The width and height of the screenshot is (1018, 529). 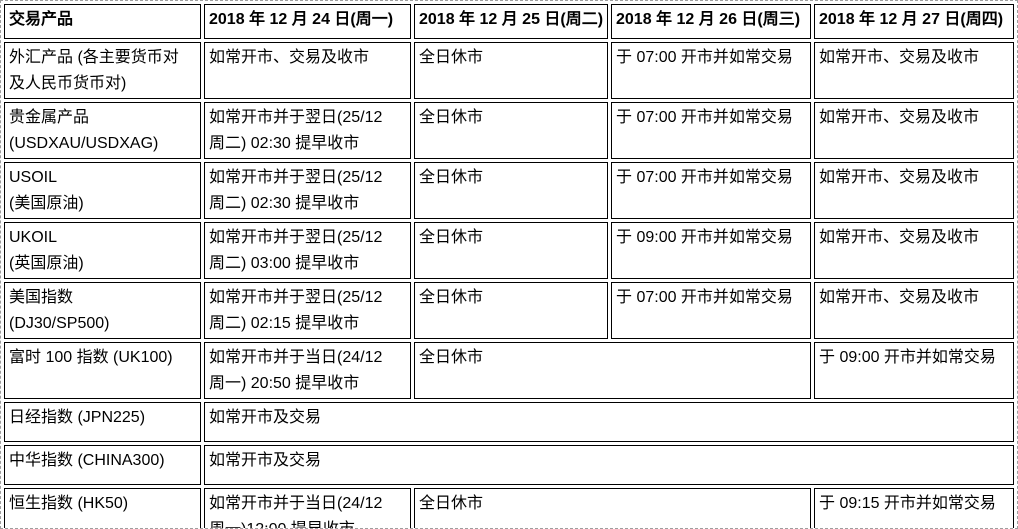 What do you see at coordinates (914, 508) in the screenshot?
I see `schedule-cell: 于 09:15 开市并如常交易` at bounding box center [914, 508].